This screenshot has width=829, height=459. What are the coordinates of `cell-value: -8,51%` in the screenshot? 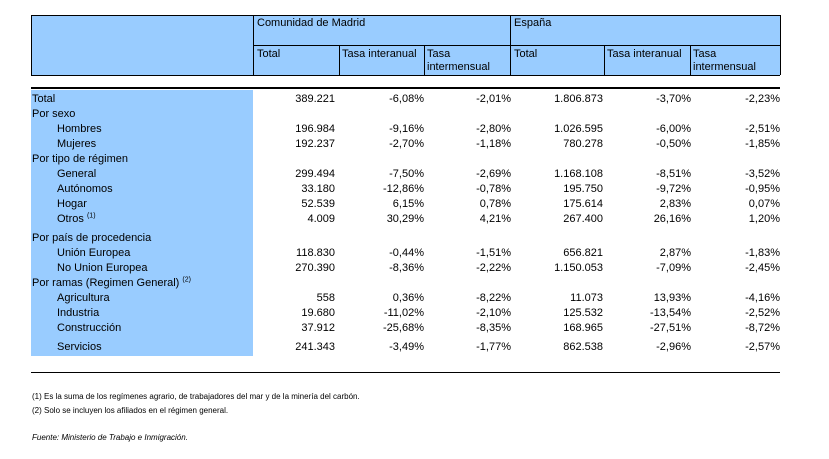 It's located at (673, 174).